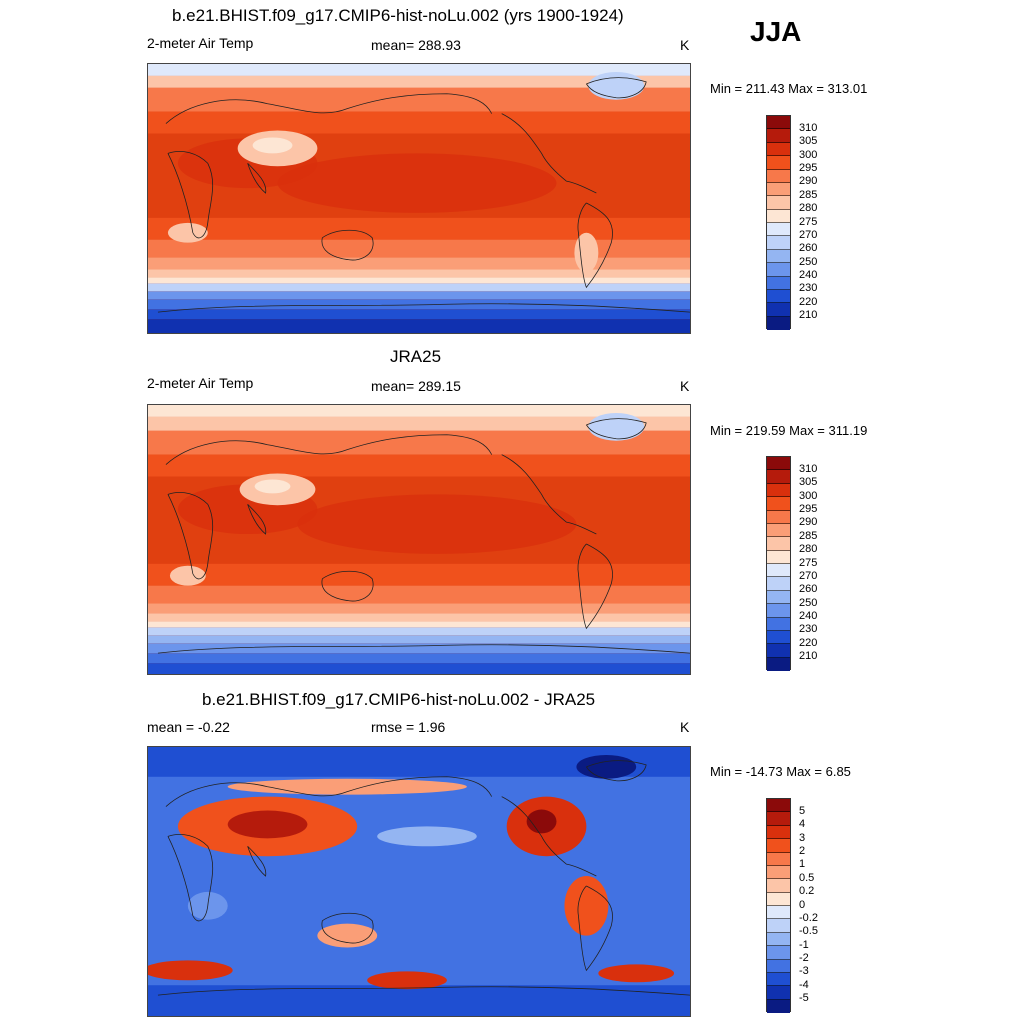  Describe the element at coordinates (408, 727) in the screenshot. I see `panel3-rmse-label: rmse = 1.96` at that location.